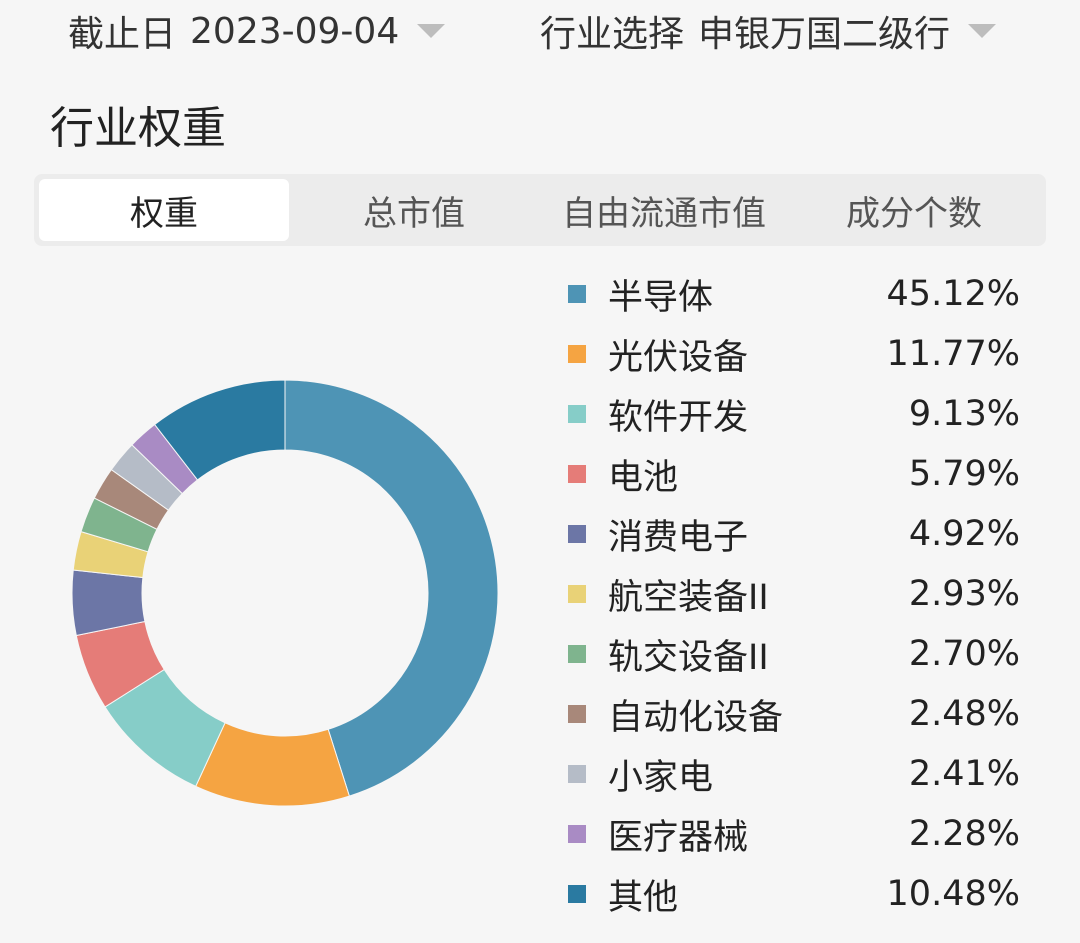  I want to click on legend-item: 其他 10.48%, so click(795, 894).